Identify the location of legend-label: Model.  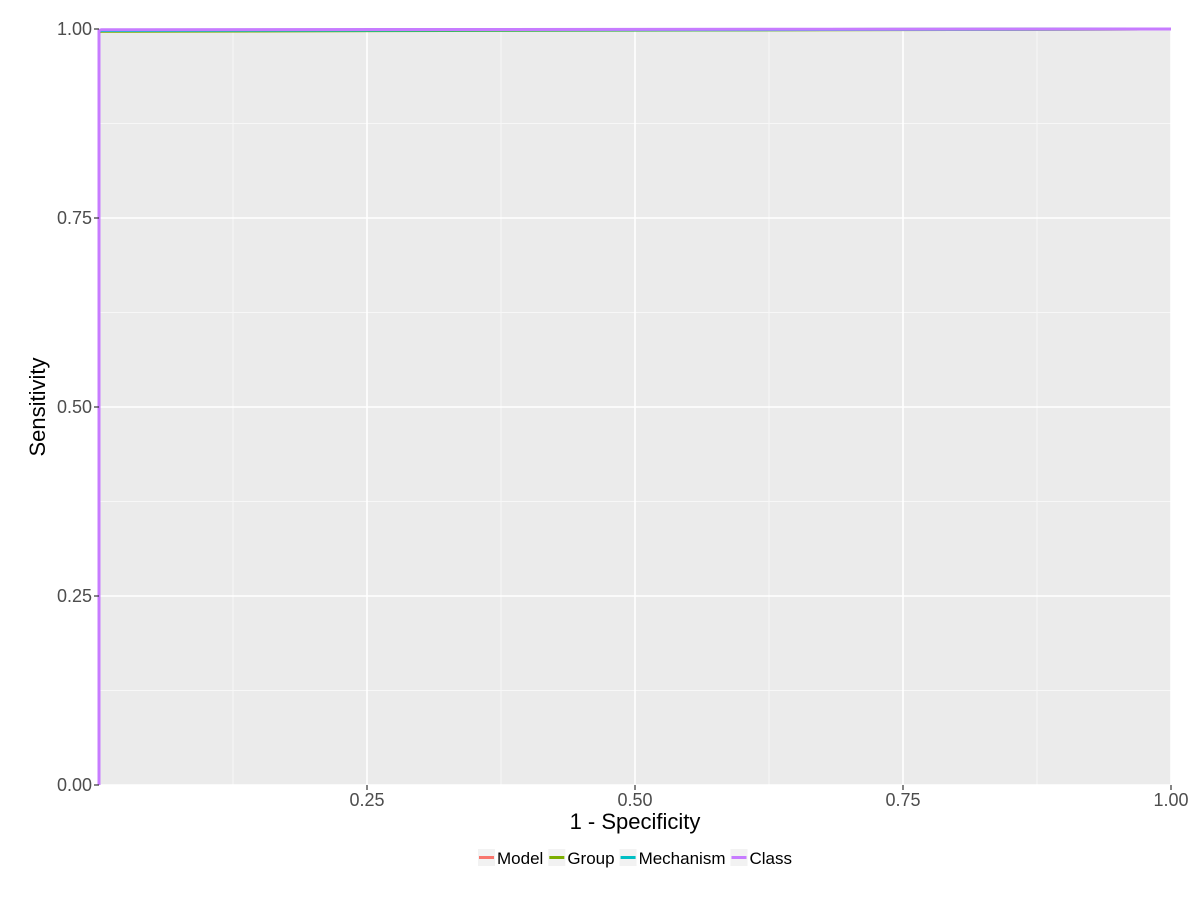
(520, 858).